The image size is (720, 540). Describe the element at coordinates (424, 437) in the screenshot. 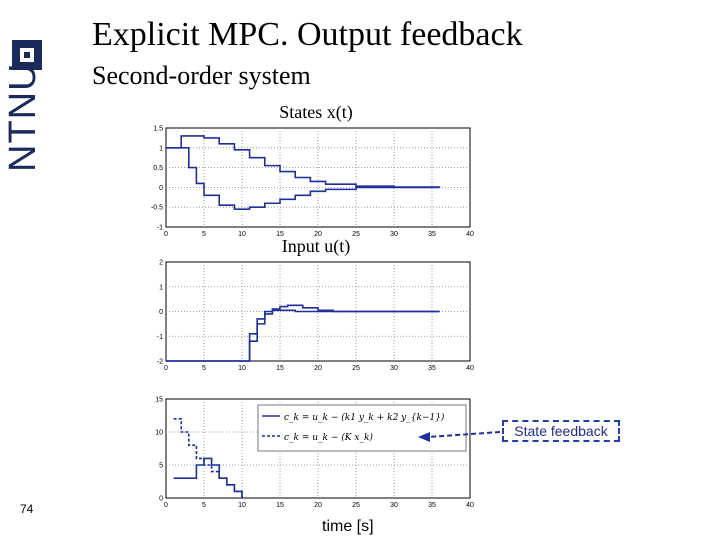

I see `callout-arrow-head-icon` at that location.